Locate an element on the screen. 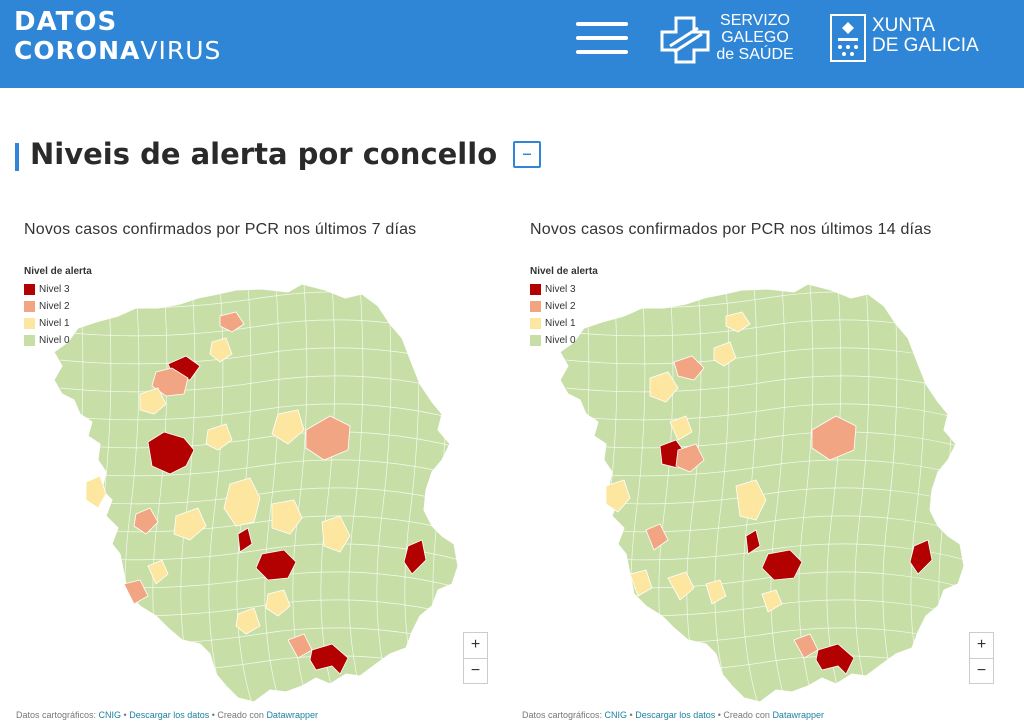 Image resolution: width=1024 pixels, height=728 pixels. sergas-cross-icon is located at coordinates (685, 40).